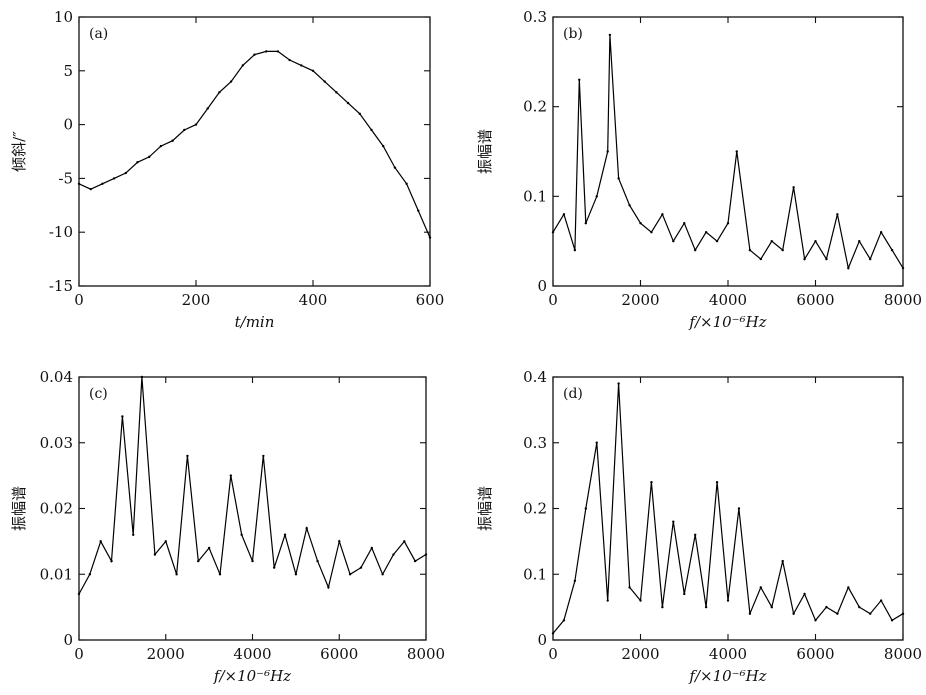 Image resolution: width=926 pixels, height=695 pixels. What do you see at coordinates (254, 144) in the screenshot?
I see `series-line` at bounding box center [254, 144].